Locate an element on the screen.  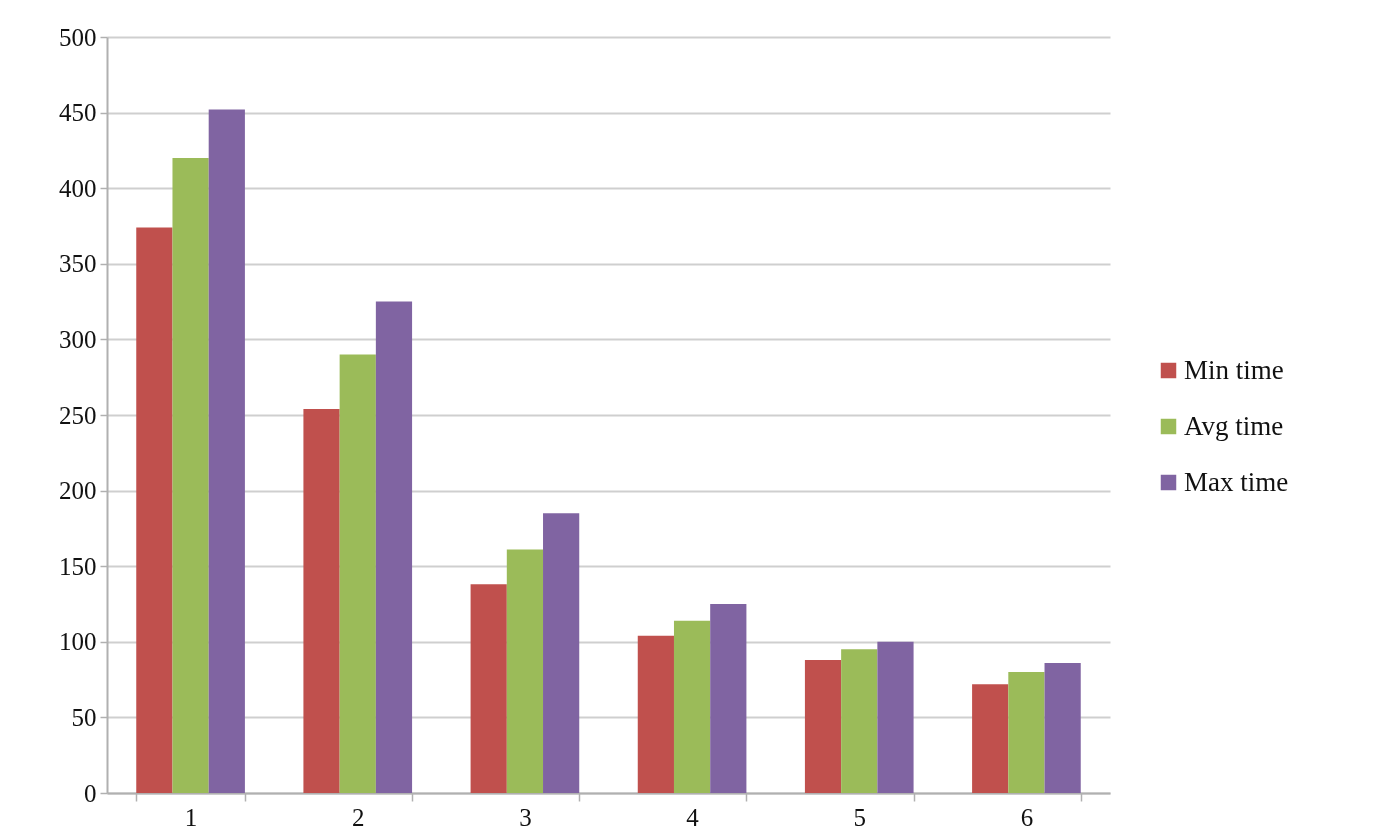
x-tick-label: 2 is located at coordinates (358, 817).